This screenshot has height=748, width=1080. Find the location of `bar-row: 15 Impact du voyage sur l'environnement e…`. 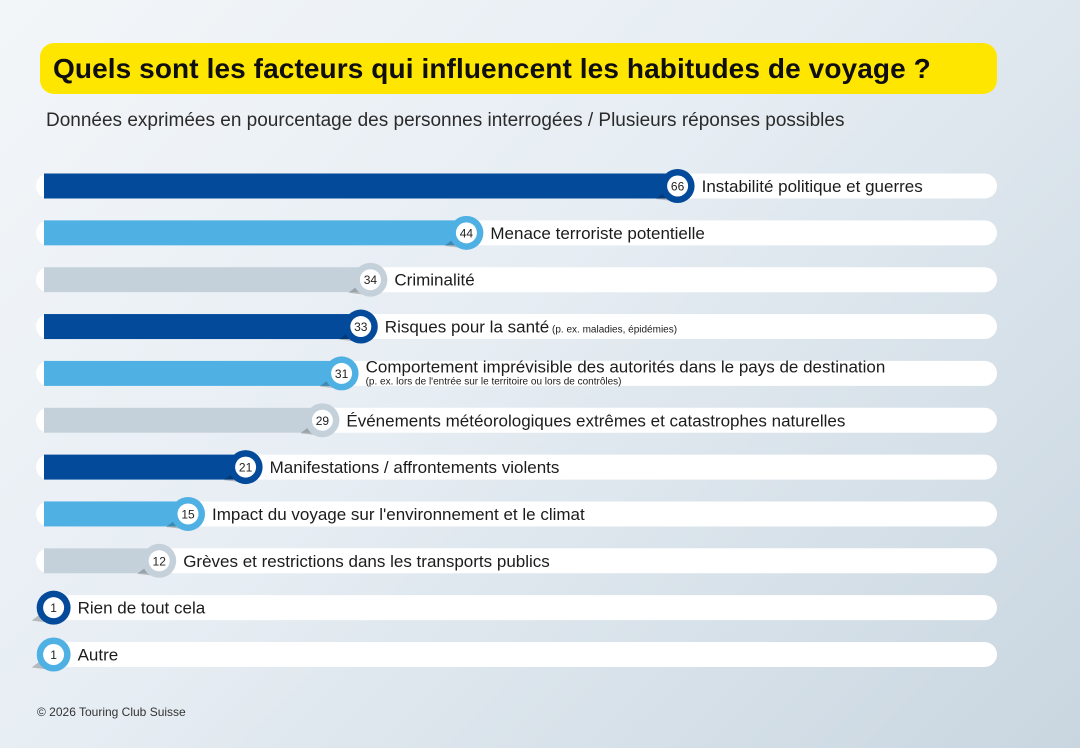

bar-row: 15 Impact du voyage sur l'environnement e… is located at coordinates (516, 513).